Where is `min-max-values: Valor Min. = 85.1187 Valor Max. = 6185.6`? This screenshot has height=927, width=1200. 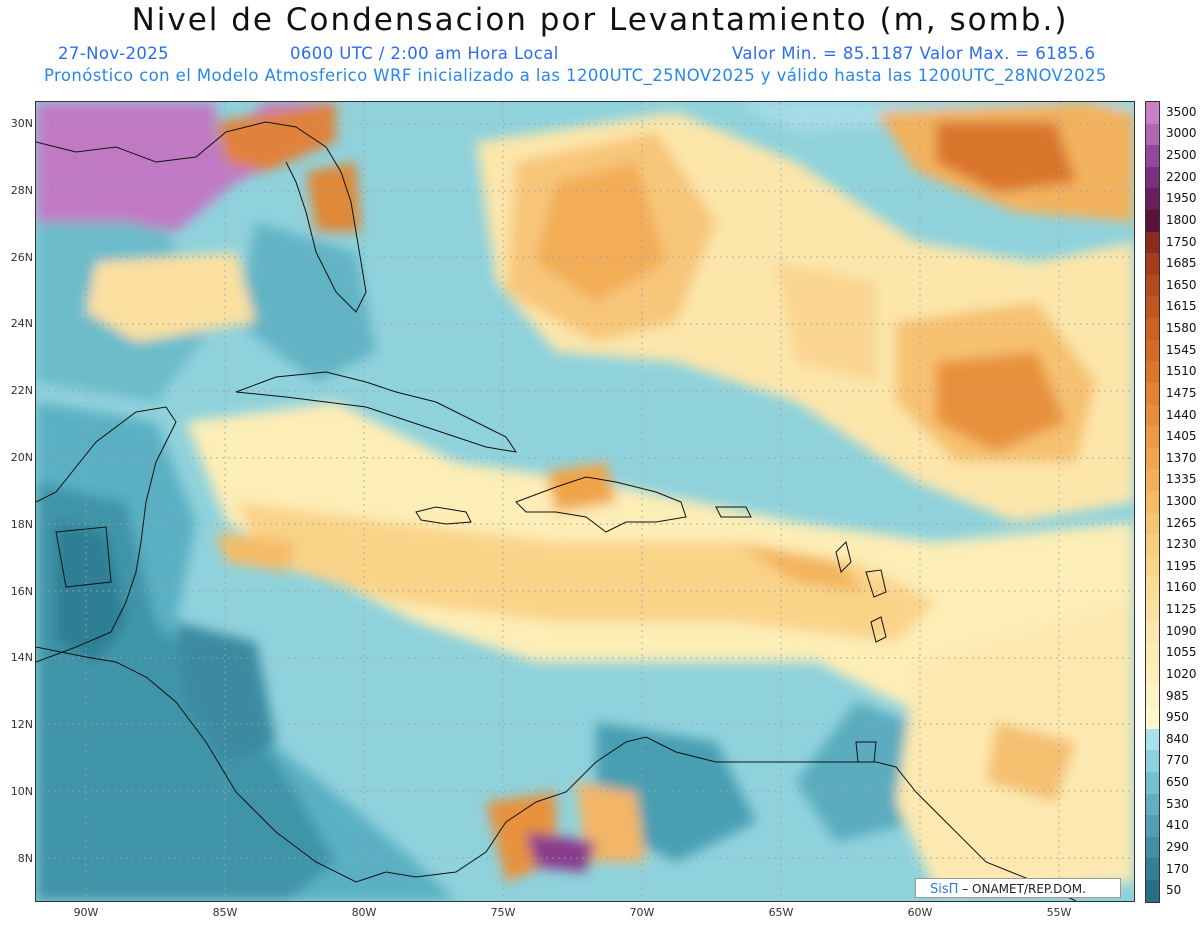
min-max-values: Valor Min. = 85.1187 Valor Max. = 6185.6 is located at coordinates (914, 53).